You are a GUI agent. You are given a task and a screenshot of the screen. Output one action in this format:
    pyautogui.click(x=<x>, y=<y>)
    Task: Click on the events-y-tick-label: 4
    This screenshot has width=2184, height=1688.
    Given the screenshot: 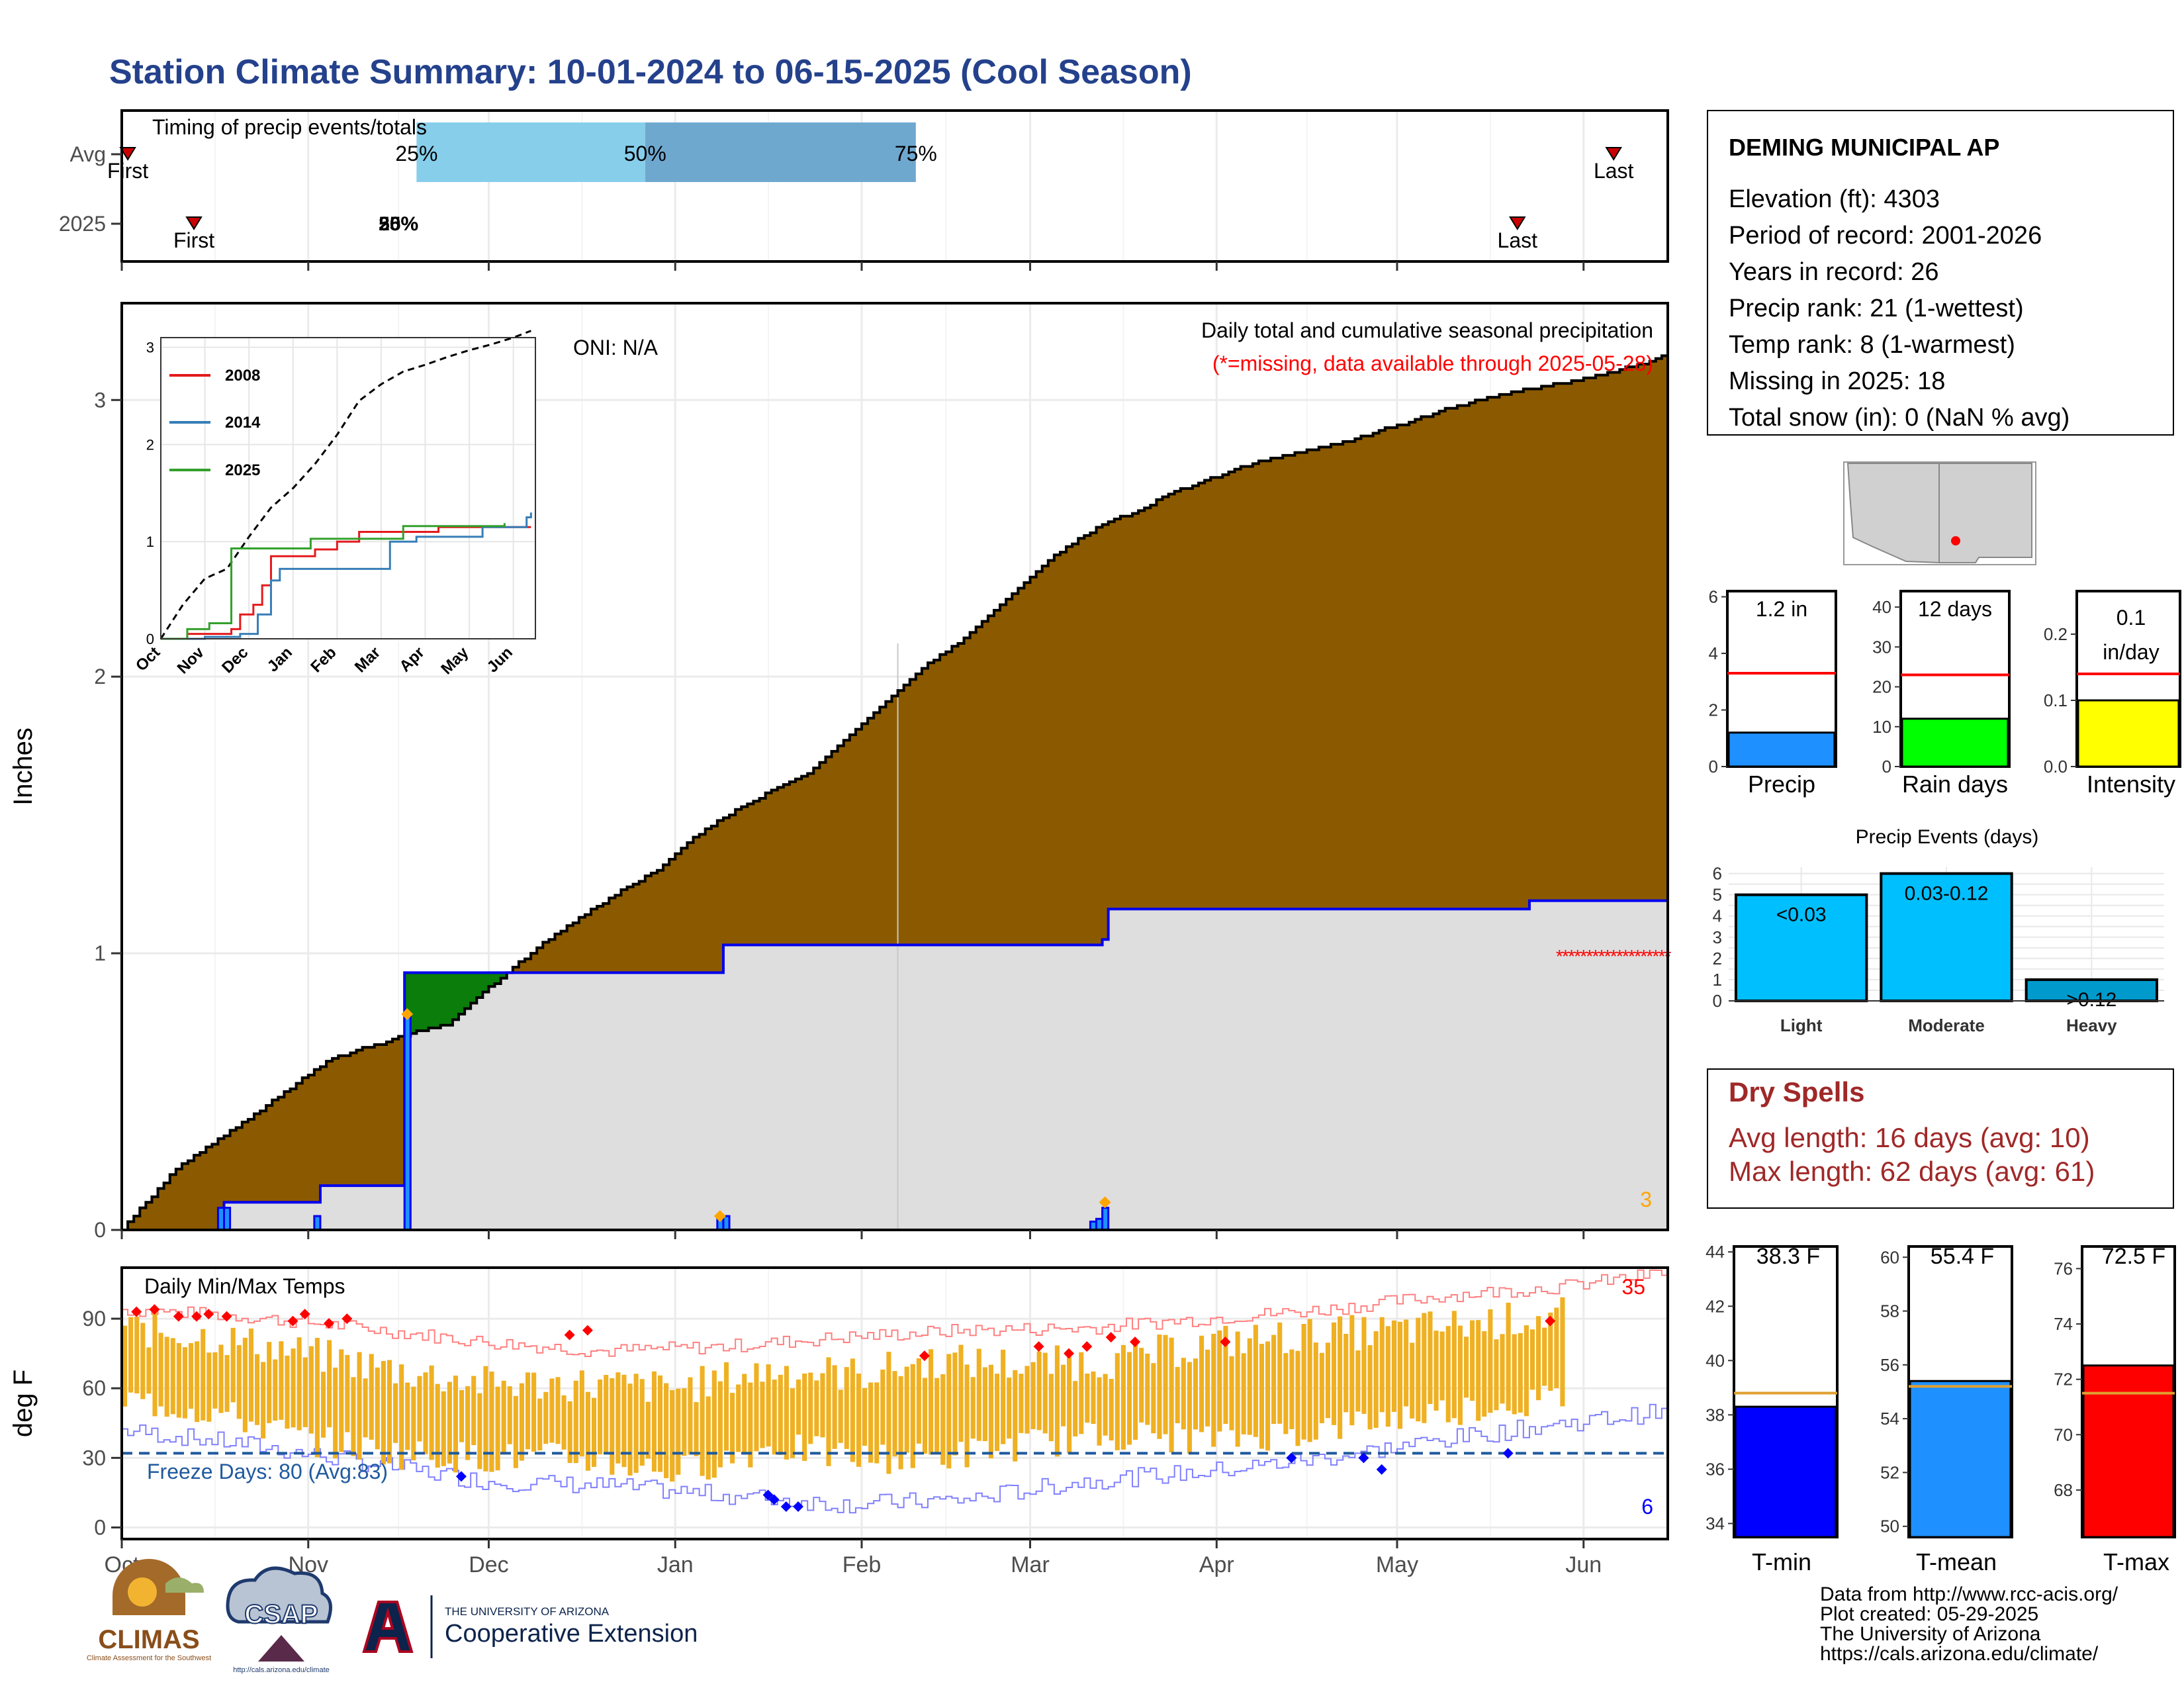 What is the action you would take?
    pyautogui.click(x=1718, y=916)
    